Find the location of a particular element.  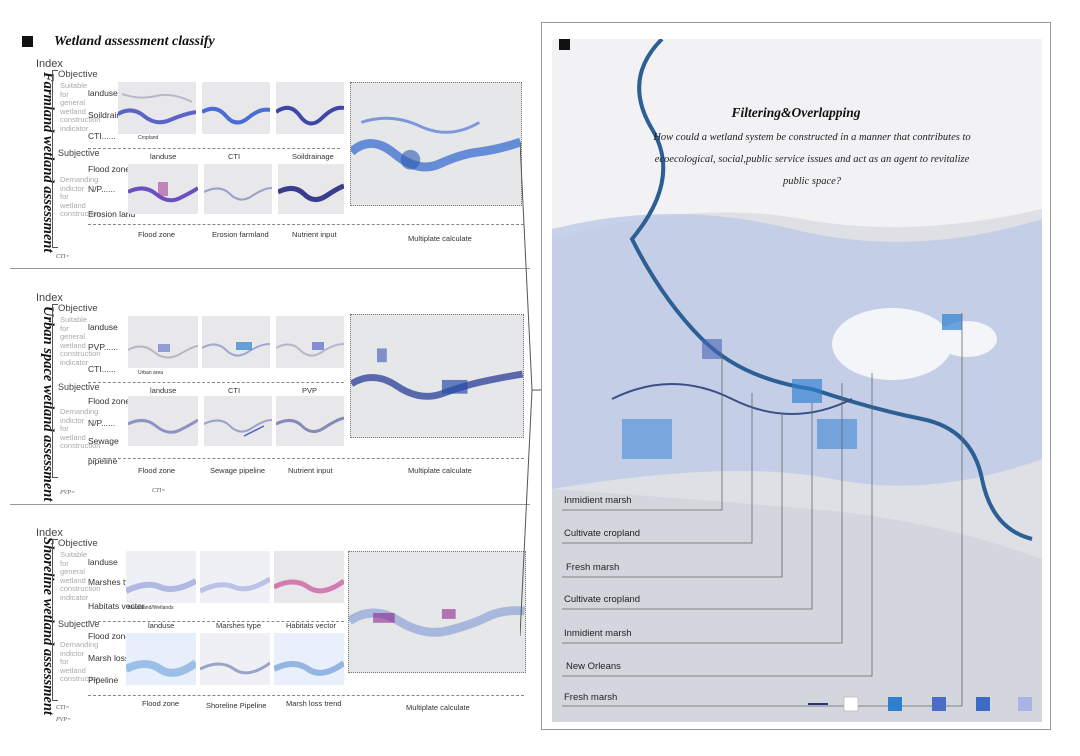

panel-marker-icon is located at coordinates (564, 44).